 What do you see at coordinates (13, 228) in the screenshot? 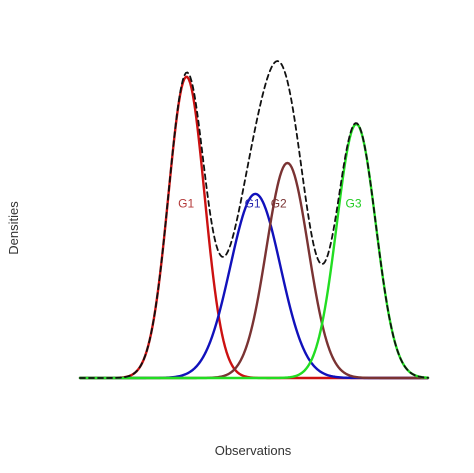
I see `y-axis-title: Densities` at bounding box center [13, 228].